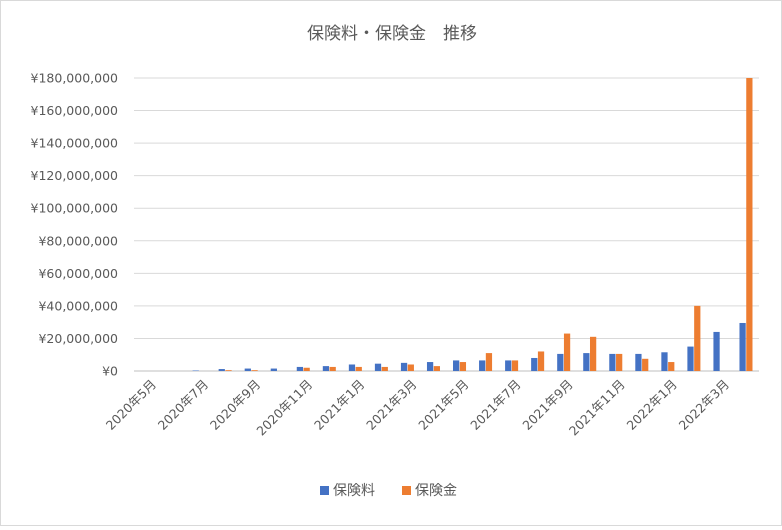 The width and height of the screenshot is (782, 530). Describe the element at coordinates (78, 305) in the screenshot. I see `y-tick-label: ¥40,000,000` at that location.